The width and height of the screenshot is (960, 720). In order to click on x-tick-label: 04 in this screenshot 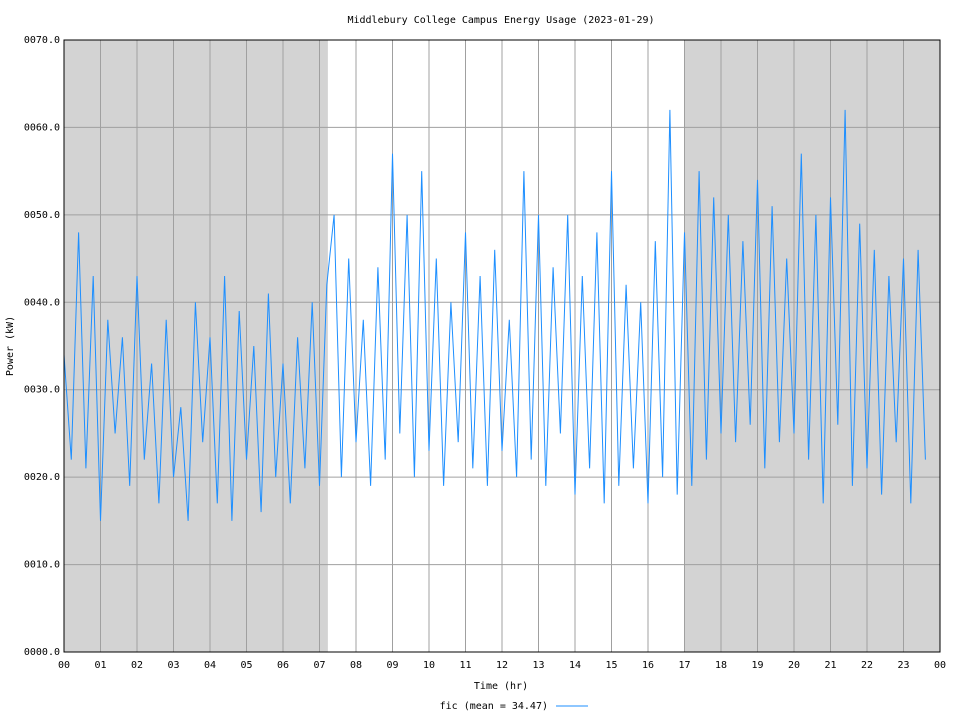, I will do `click(210, 665)`.